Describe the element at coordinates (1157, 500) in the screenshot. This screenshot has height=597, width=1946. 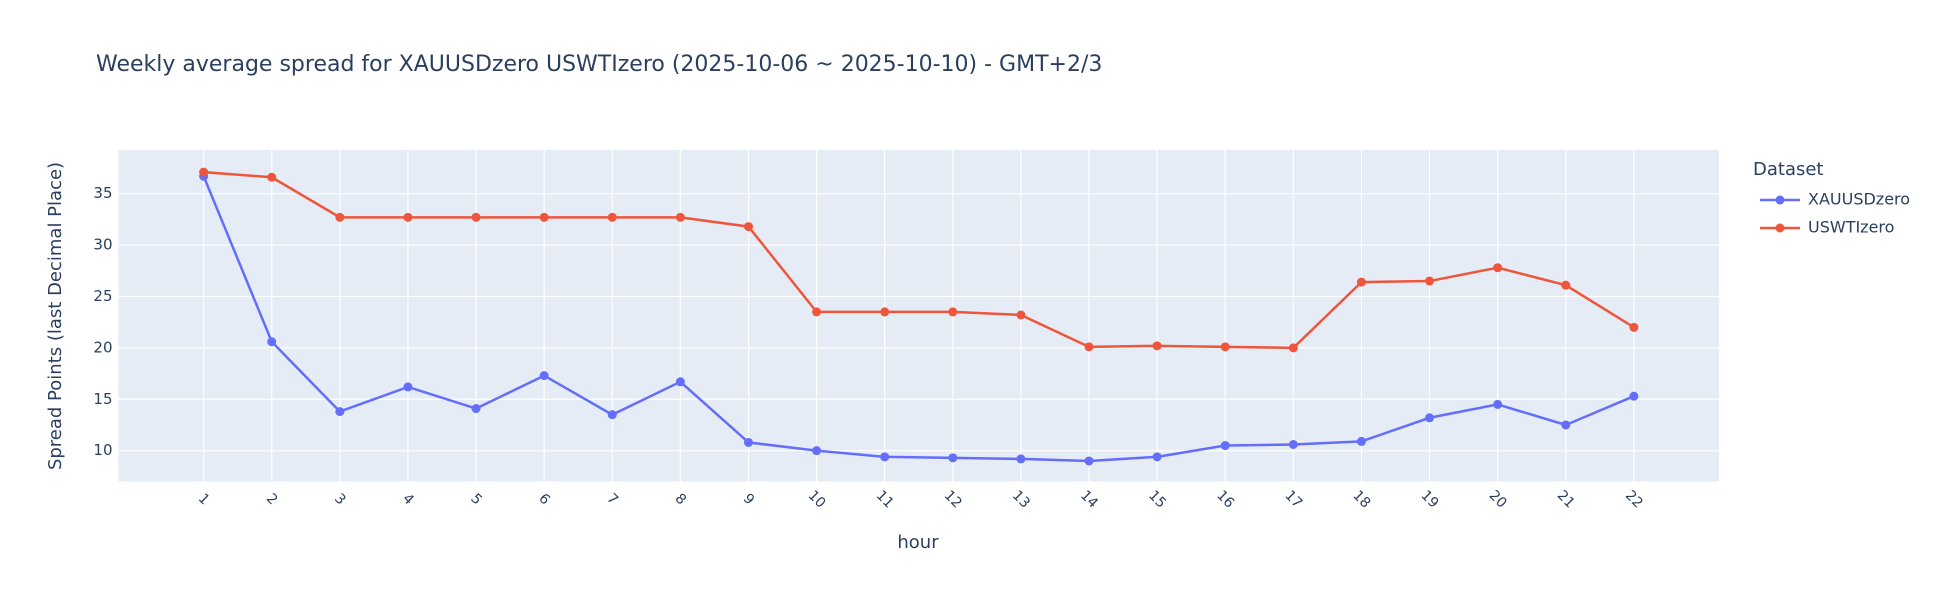
I see `x-tick-label: 15` at that location.